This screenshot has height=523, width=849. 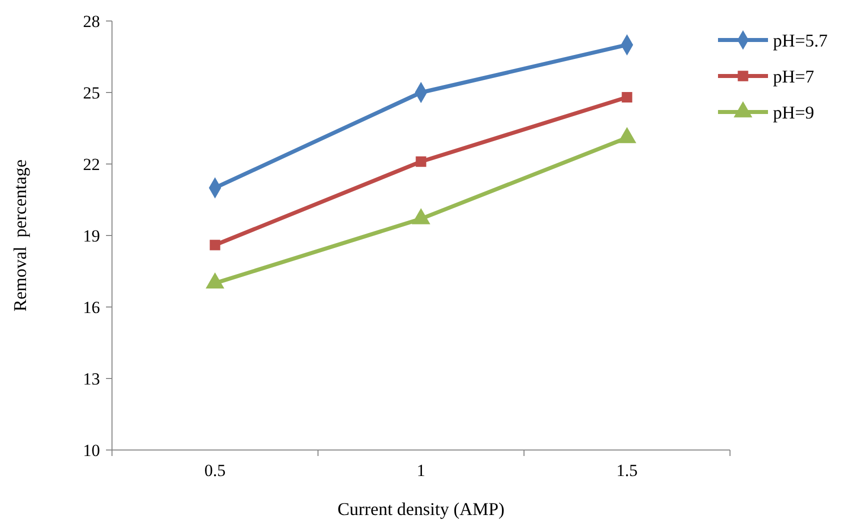 What do you see at coordinates (91, 450) in the screenshot?
I see `y-tick-label: 10` at bounding box center [91, 450].